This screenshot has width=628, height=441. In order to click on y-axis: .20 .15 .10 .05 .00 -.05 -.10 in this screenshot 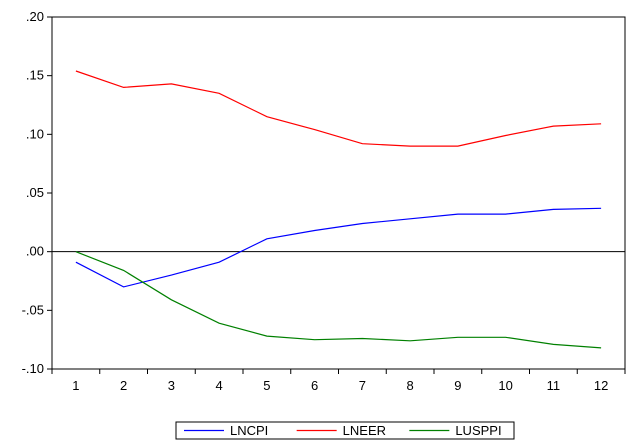, I will do `click(37, 192)`.